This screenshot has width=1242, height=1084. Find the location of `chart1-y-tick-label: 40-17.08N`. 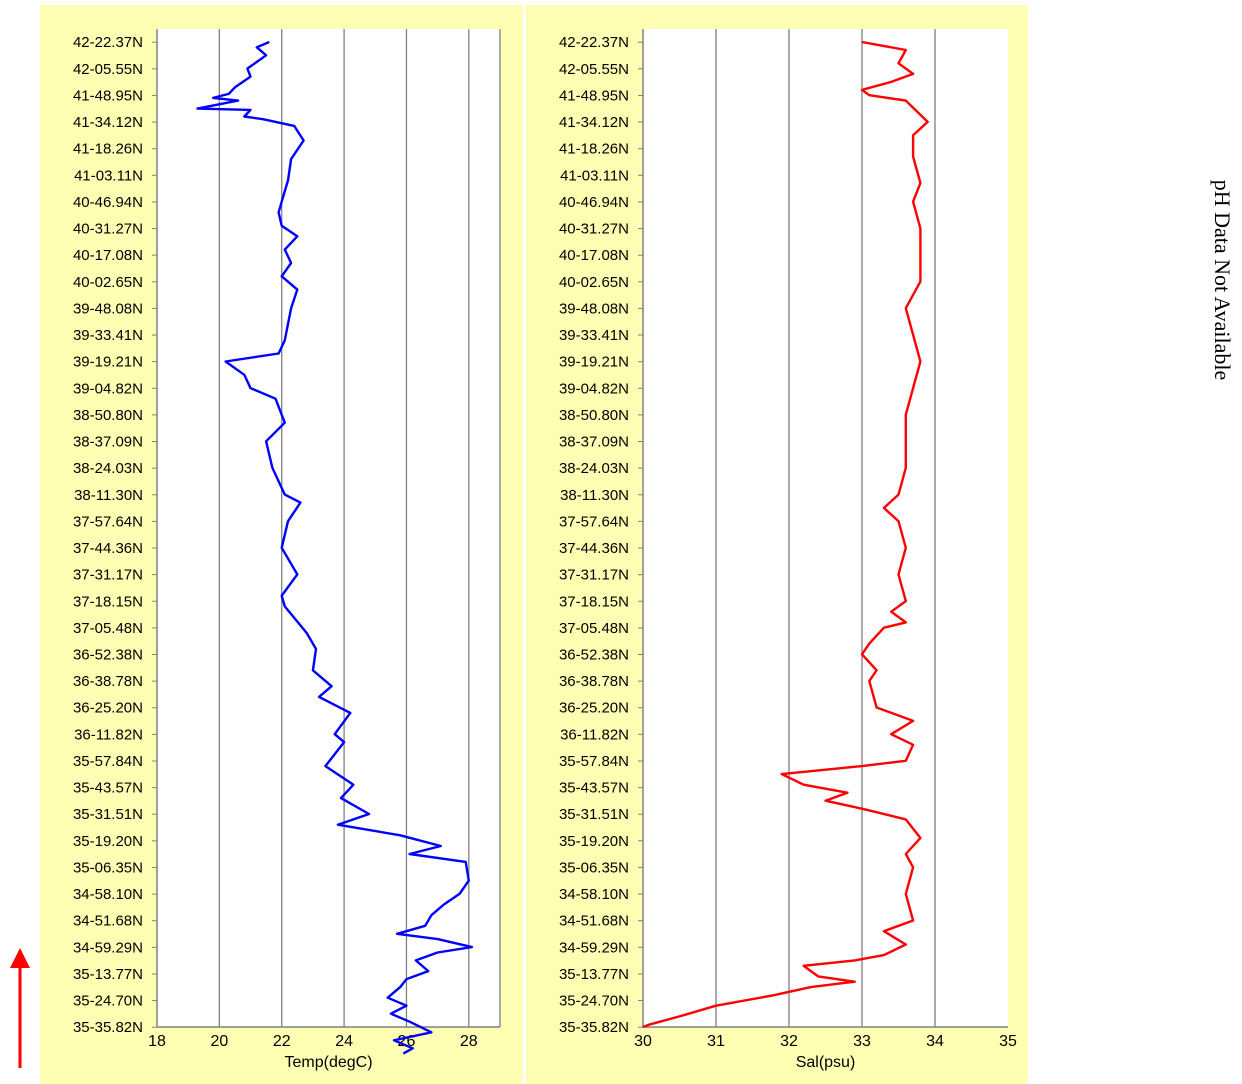

chart1-y-tick-label: 40-17.08N is located at coordinates (108, 255).